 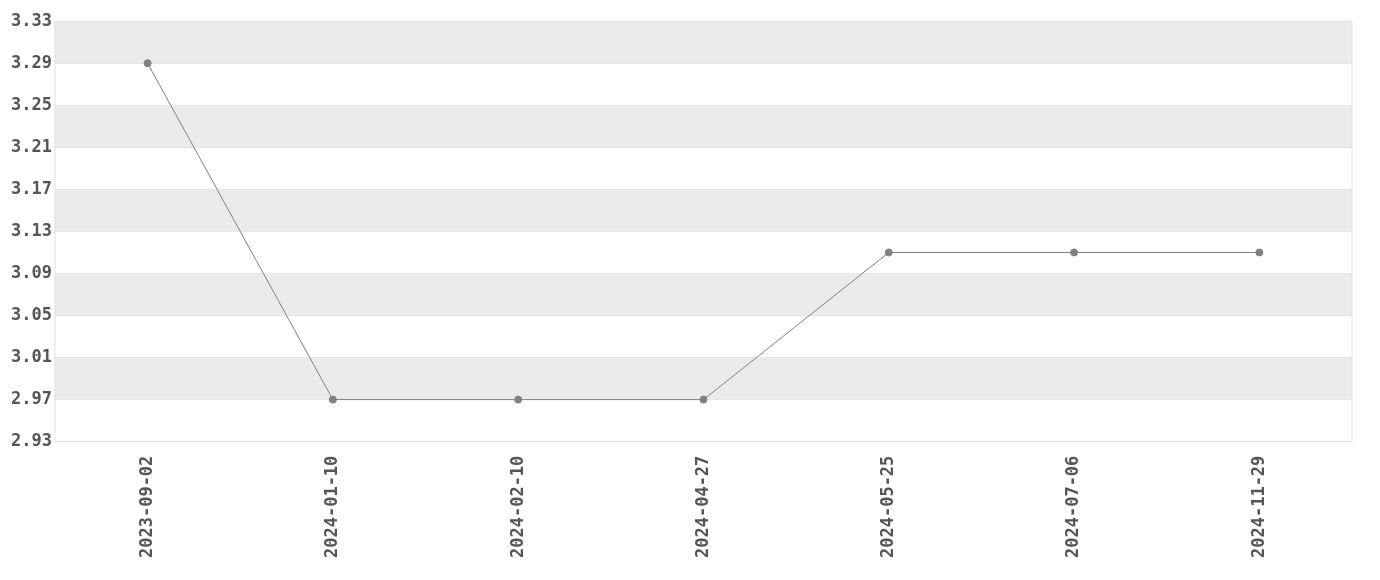 I want to click on x-tick-label: 2024-04-27, so click(x=701, y=507).